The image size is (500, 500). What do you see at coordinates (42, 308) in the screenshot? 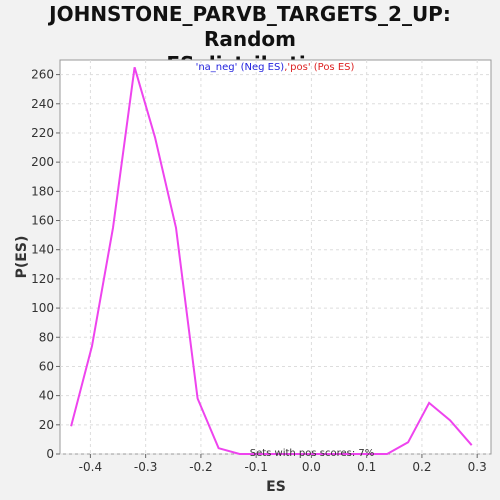
I see `y-tick-label: 100` at bounding box center [42, 308].